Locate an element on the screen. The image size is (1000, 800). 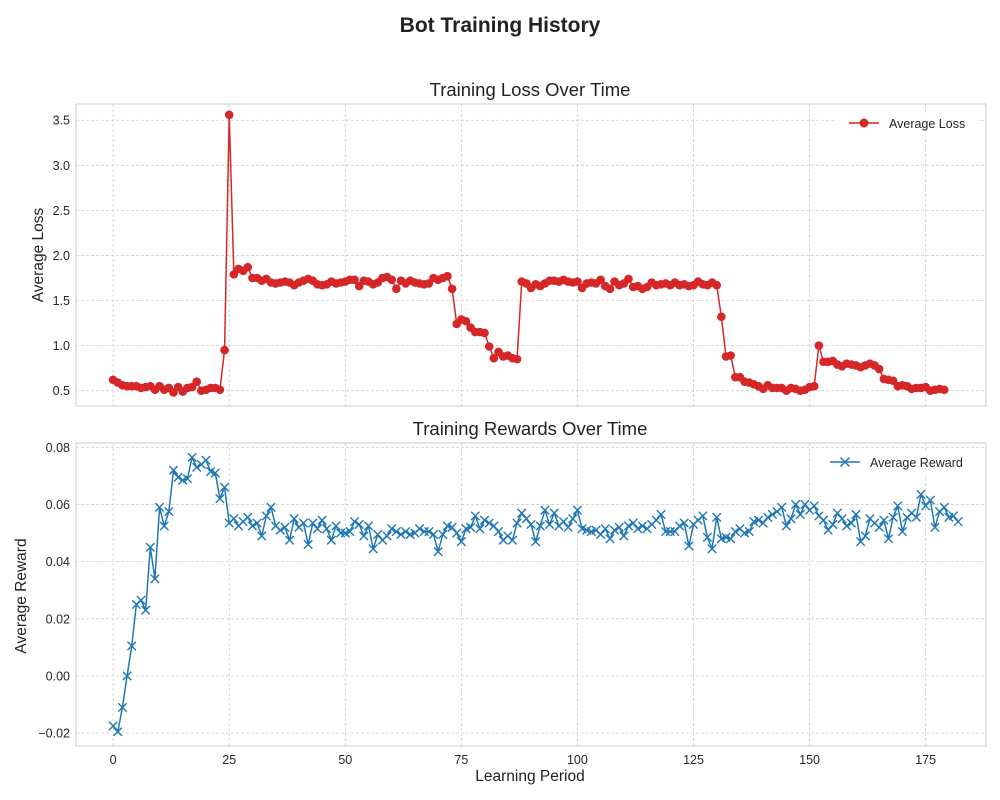
reward-x-tick-label: 100 is located at coordinates (577, 760).